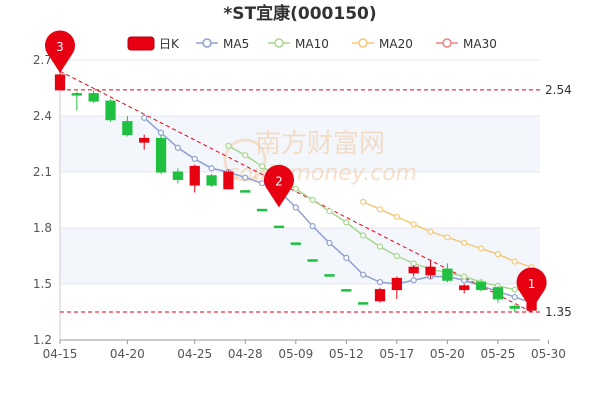 Image resolution: width=600 pixels, height=400 pixels. What do you see at coordinates (236, 44) in the screenshot?
I see `legend-label: MA5` at bounding box center [236, 44].